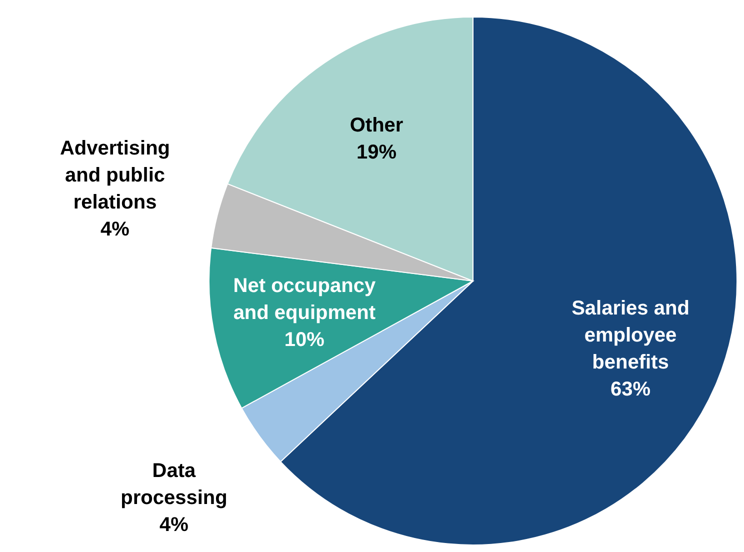 The height and width of the screenshot is (552, 744). Describe the element at coordinates (304, 299) in the screenshot. I see `slice-label: Net occupancy and equipment` at that location.